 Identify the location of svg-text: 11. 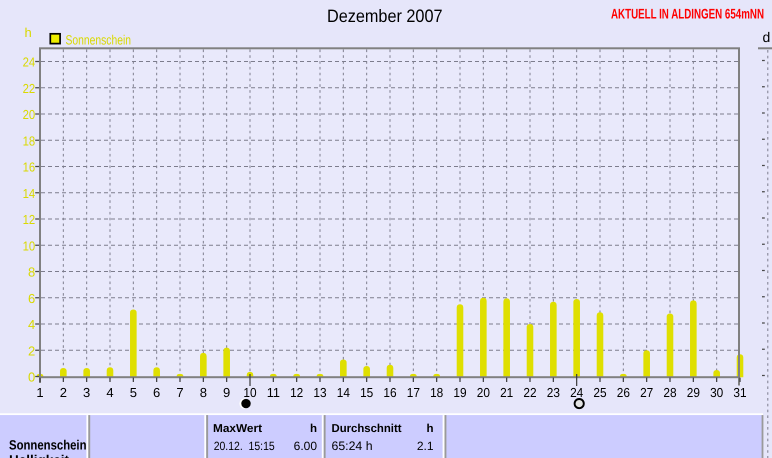
(273, 392).